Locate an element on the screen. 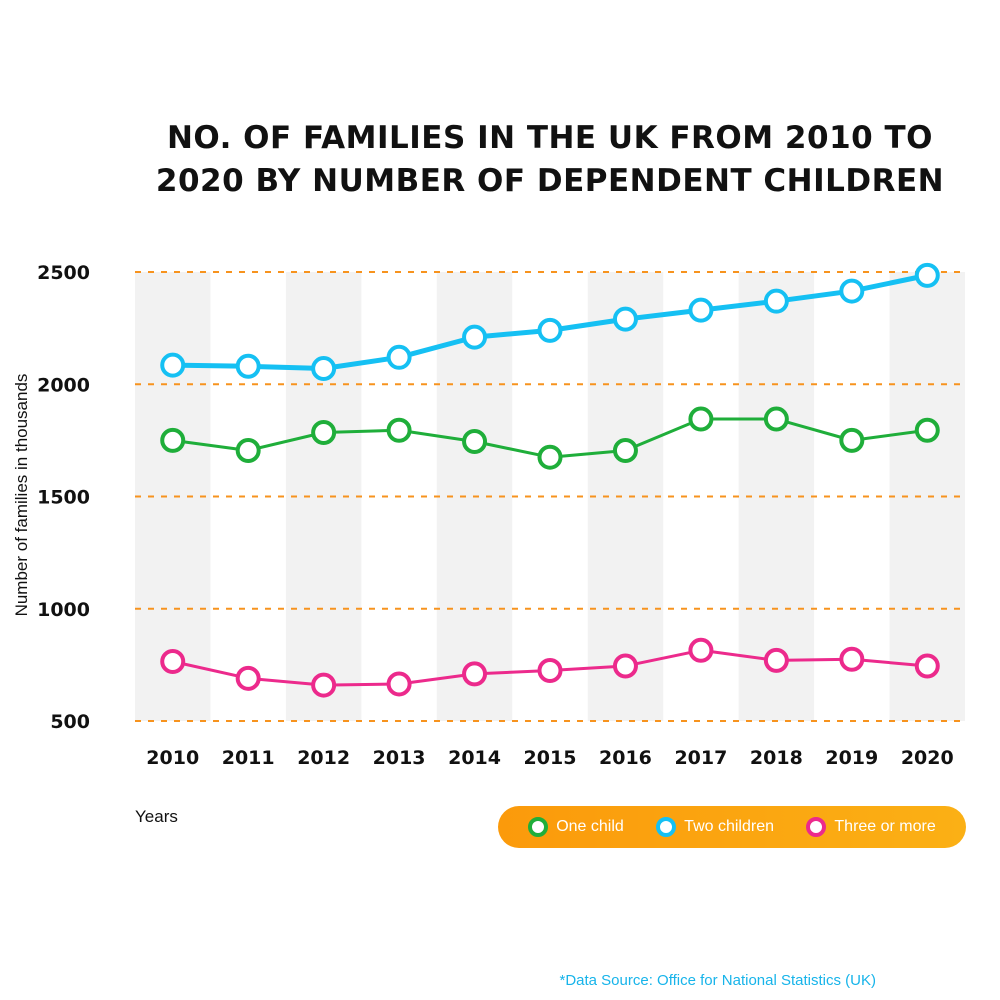 This screenshot has height=1000, width=1000. legend-item-three-or-more: Three or more is located at coordinates (871, 827).